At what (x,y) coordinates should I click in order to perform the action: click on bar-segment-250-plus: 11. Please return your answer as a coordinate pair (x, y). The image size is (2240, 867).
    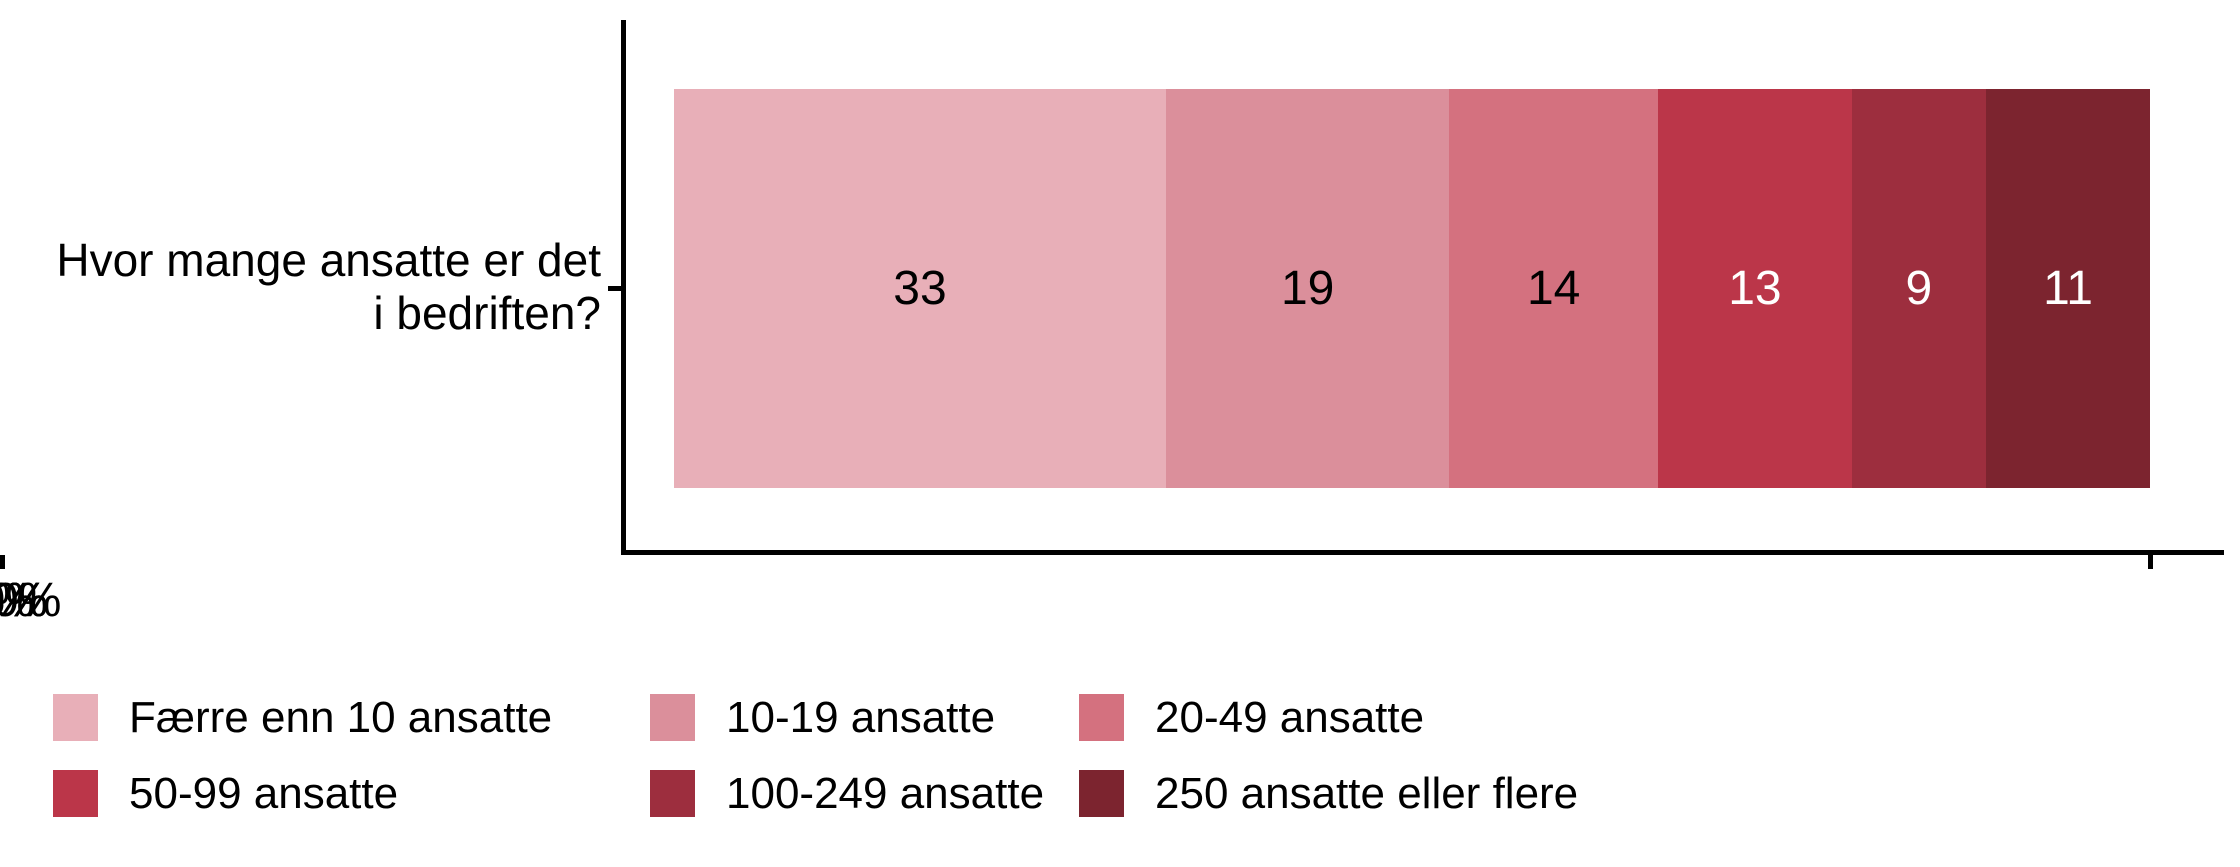
    Looking at the image, I should click on (2068, 288).